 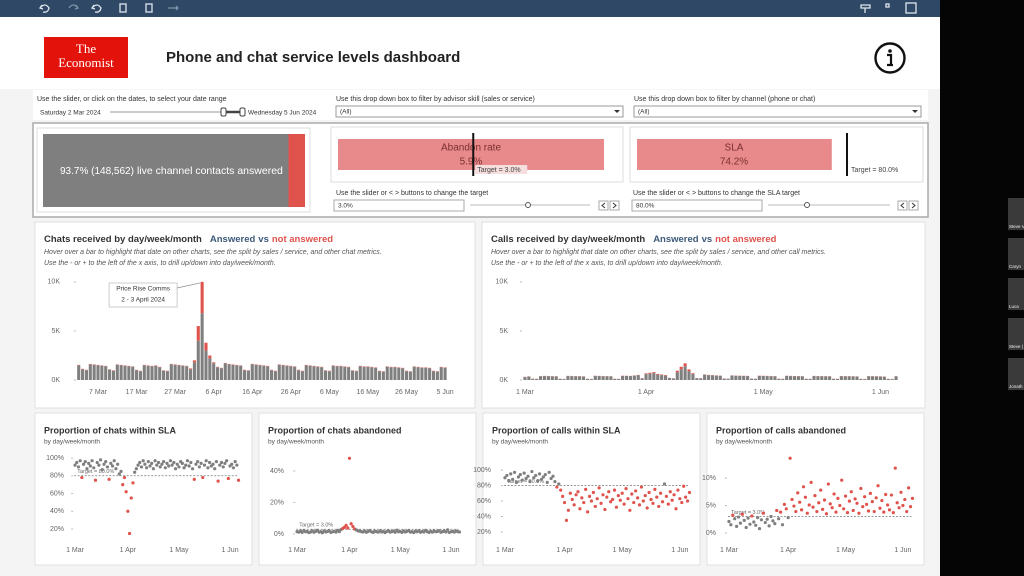 I want to click on chart-panel, so click(x=591, y=489).